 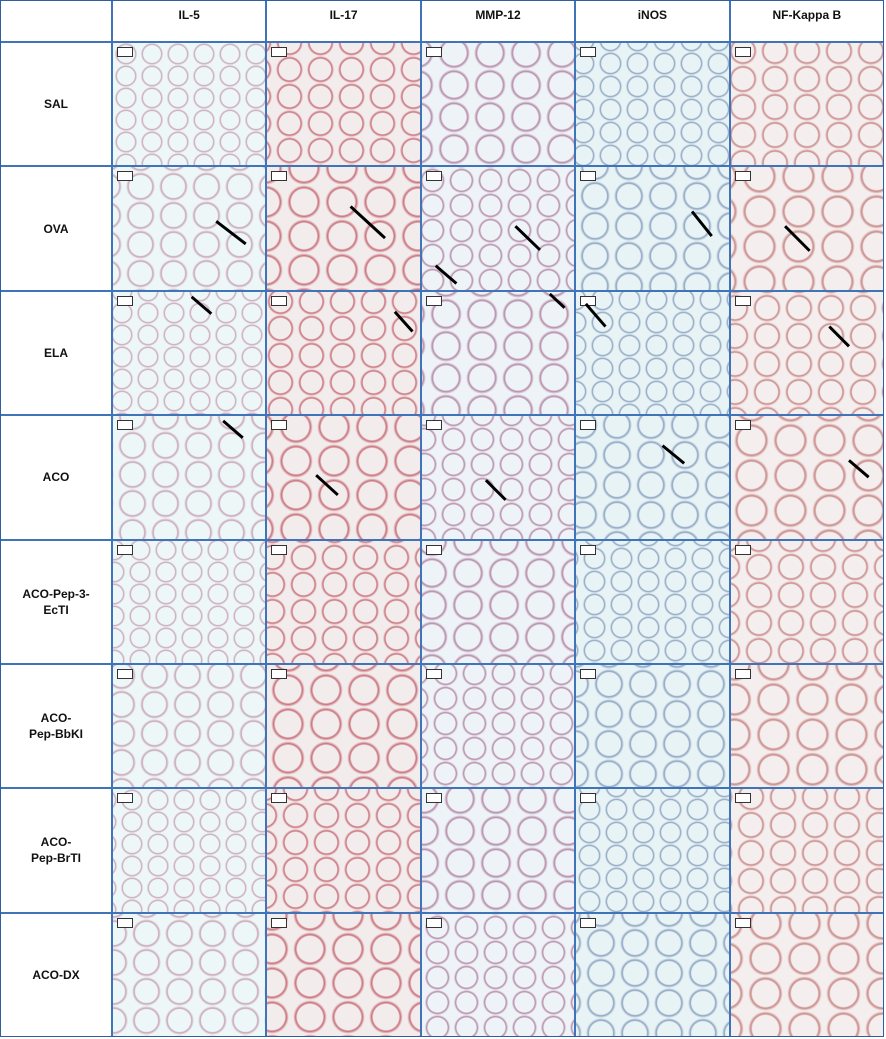 What do you see at coordinates (652, 21) in the screenshot?
I see `column-header: iNOS` at bounding box center [652, 21].